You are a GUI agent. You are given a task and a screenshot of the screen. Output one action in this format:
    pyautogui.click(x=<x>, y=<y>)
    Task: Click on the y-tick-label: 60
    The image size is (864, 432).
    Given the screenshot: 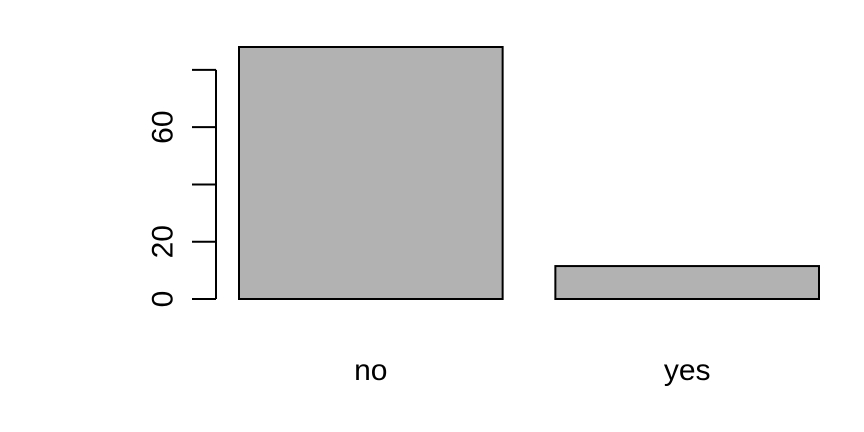 What is the action you would take?
    pyautogui.click(x=163, y=126)
    